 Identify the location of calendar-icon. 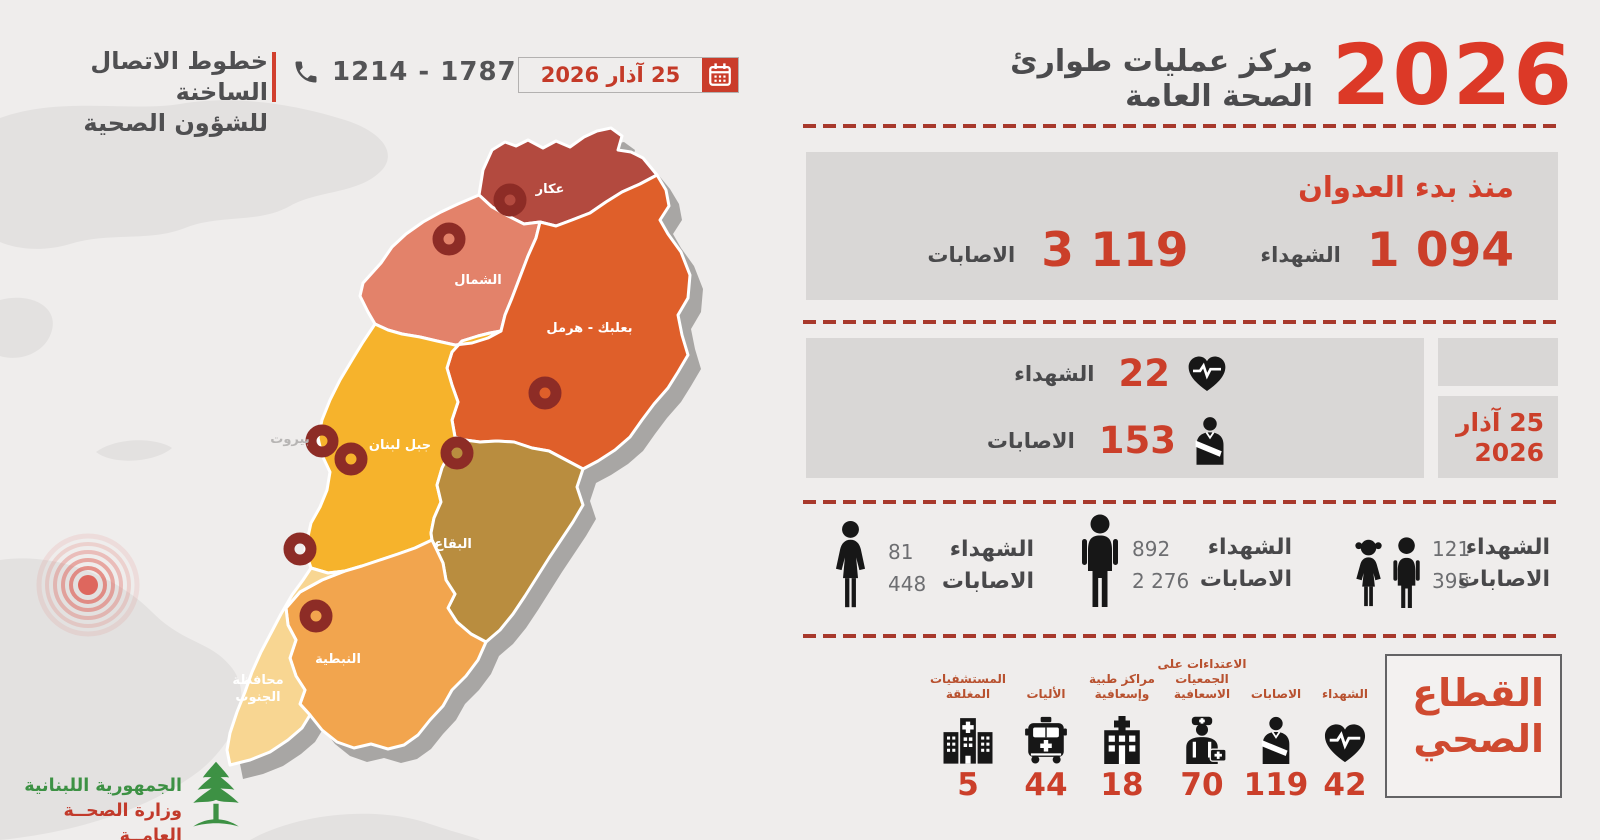
(720, 75).